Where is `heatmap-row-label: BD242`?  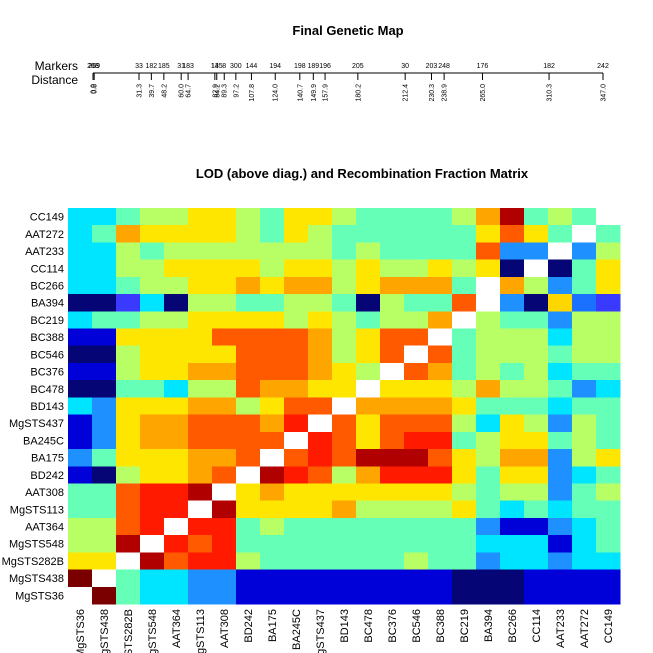
heatmap-row-label: BD242 is located at coordinates (47, 476).